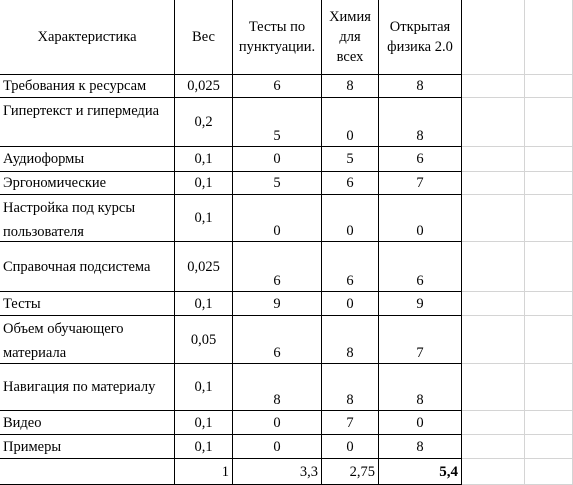  What do you see at coordinates (87, 159) in the screenshot?
I see `row-label: Аудиоформы` at bounding box center [87, 159].